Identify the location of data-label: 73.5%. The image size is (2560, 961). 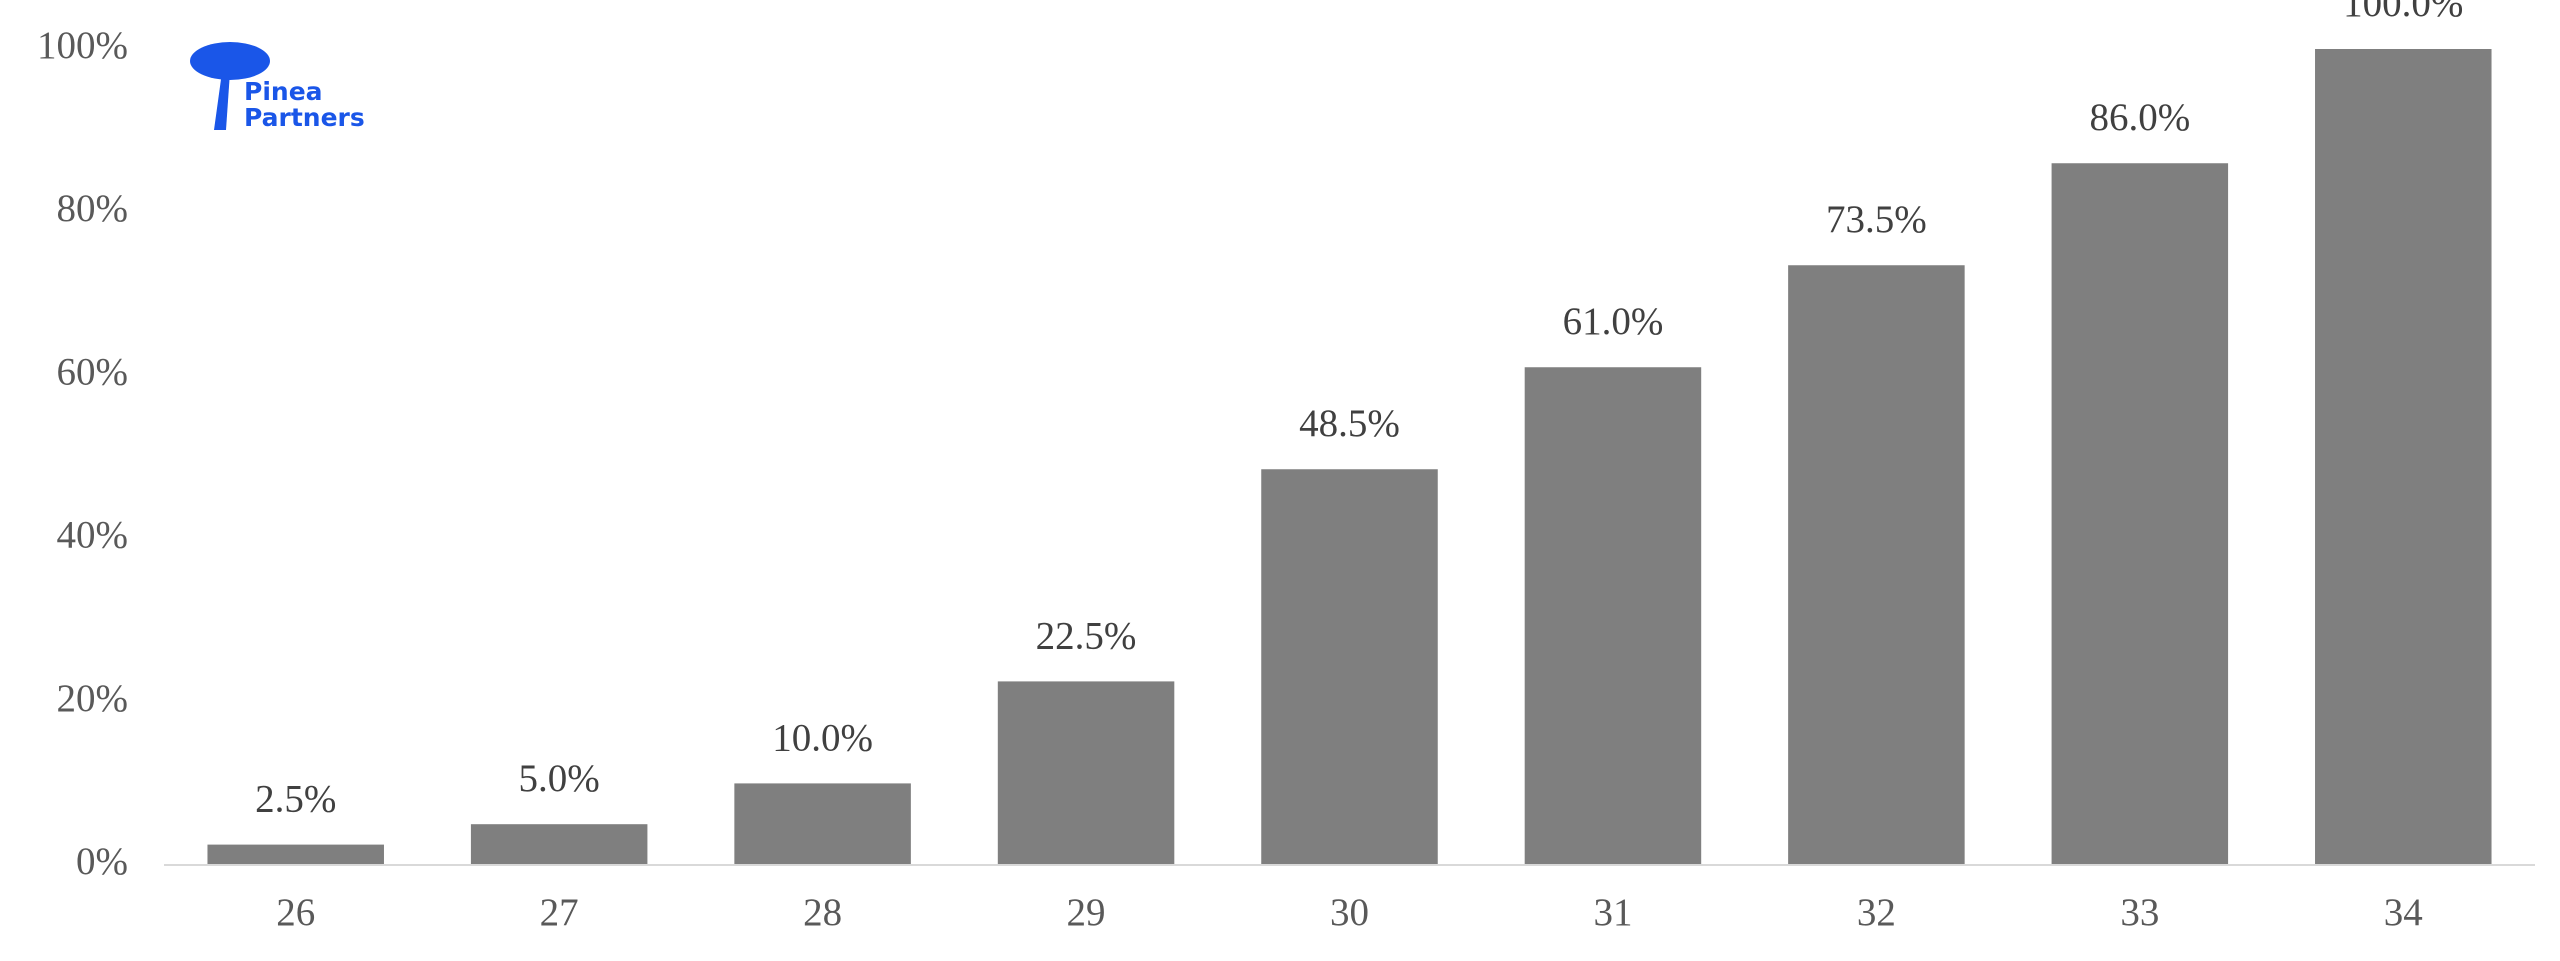
(1876, 219).